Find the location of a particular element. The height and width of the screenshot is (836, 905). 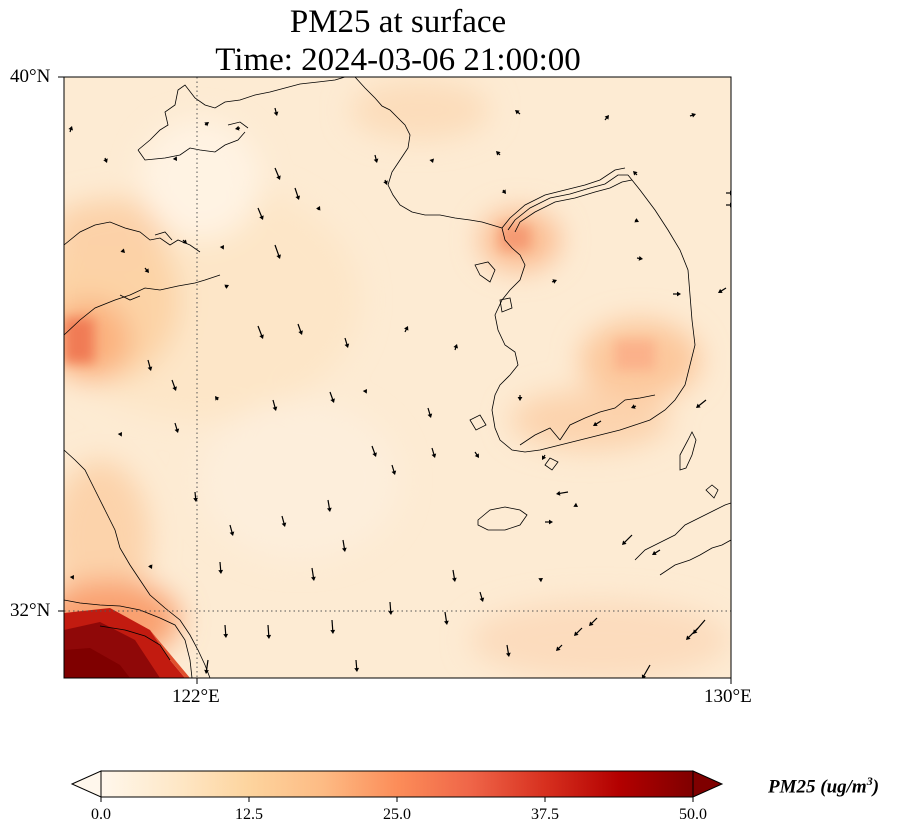

colorbar-tick-2: 25.0 is located at coordinates (397, 814).